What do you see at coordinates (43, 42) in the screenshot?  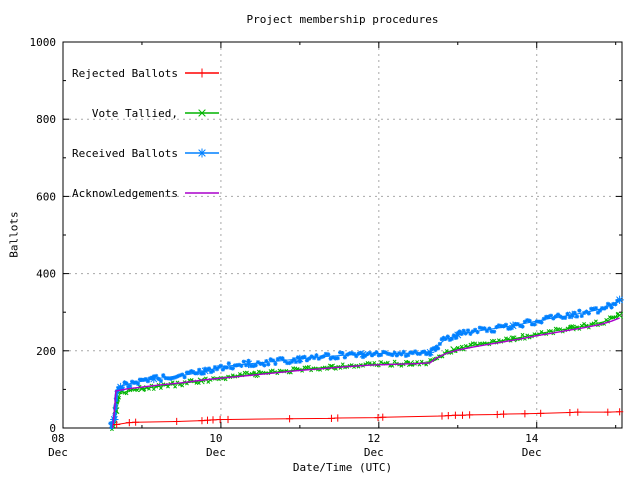 I see `y-tick-label: 1000` at bounding box center [43, 42].